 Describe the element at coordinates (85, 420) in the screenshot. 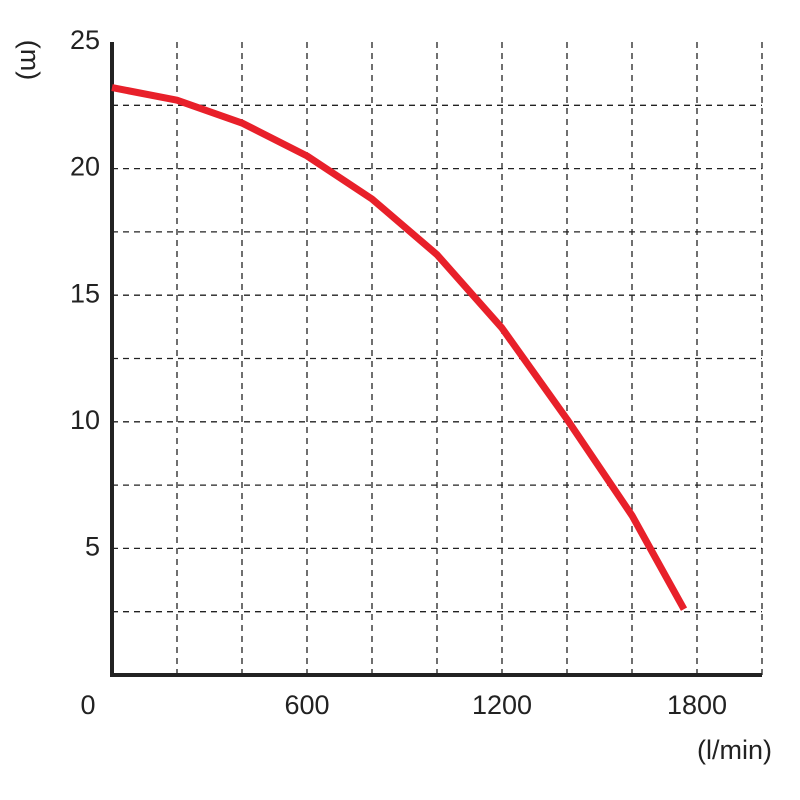

I see `y-tick-label: 10` at that location.